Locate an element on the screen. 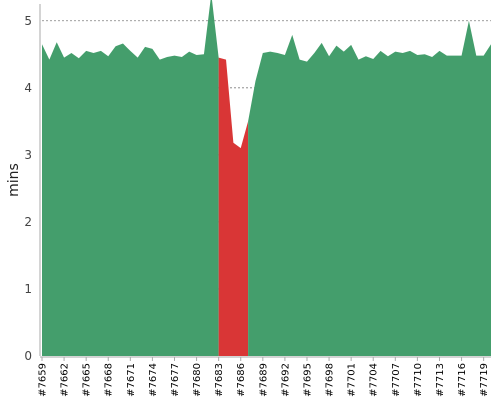 The width and height of the screenshot is (500, 400). y-tick-label: 5 is located at coordinates (28, 21).